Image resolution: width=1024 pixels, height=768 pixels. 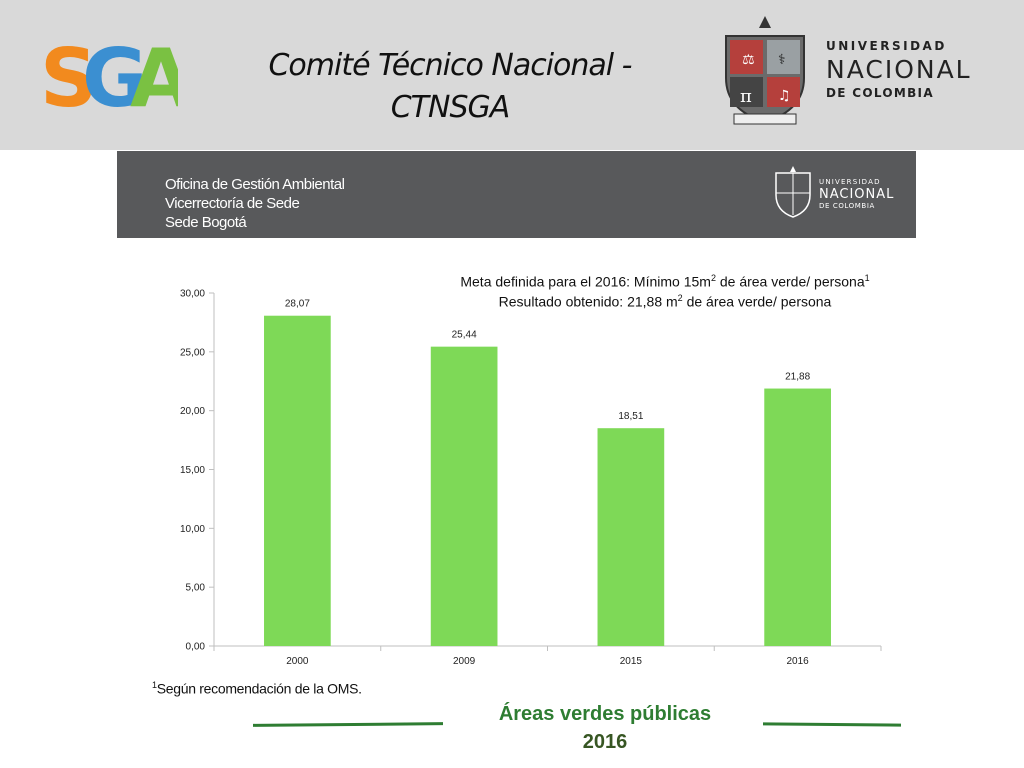 I want to click on sga-logo-letter-s: S, so click(x=69, y=73).